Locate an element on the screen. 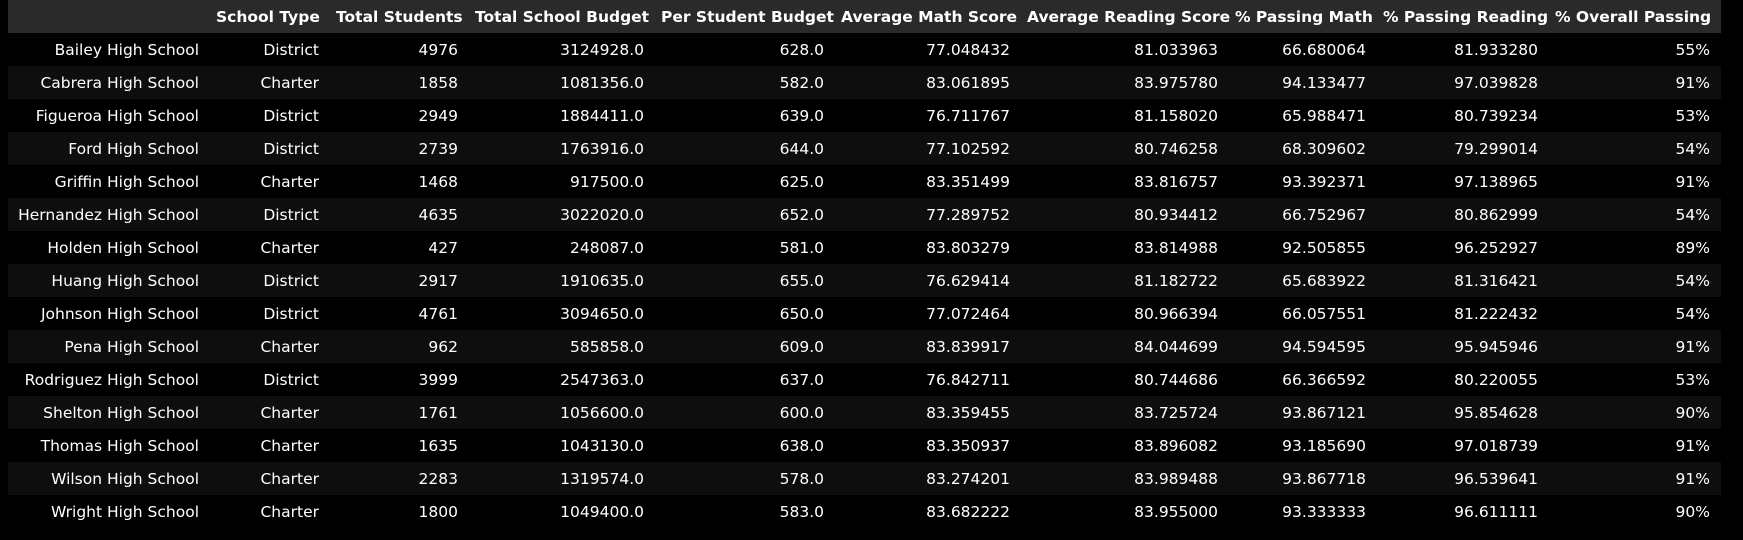 This screenshot has height=540, width=1743. column-header: % Passing Reading is located at coordinates (1466, 16).